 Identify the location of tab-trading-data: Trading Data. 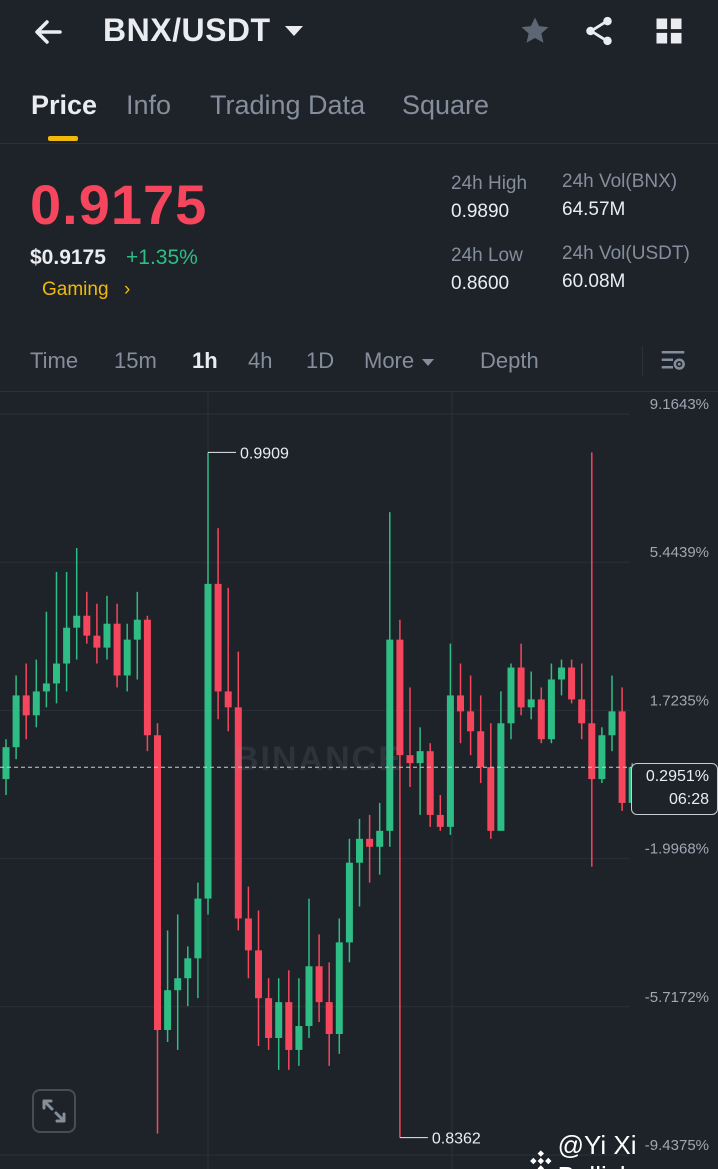
(288, 105).